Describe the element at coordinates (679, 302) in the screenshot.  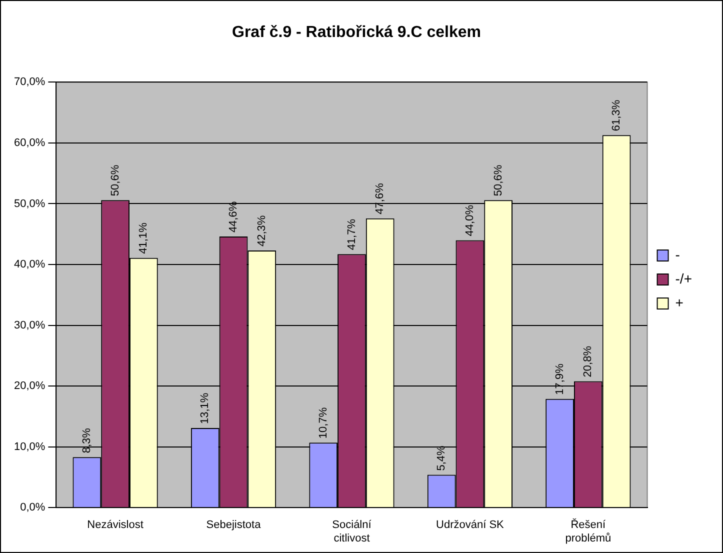
I see `legend-label: +` at that location.